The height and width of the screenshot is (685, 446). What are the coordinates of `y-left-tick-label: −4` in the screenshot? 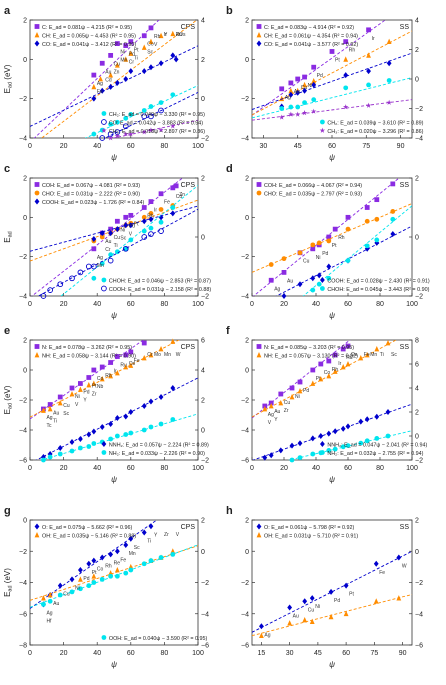 It's located at (23, 583).